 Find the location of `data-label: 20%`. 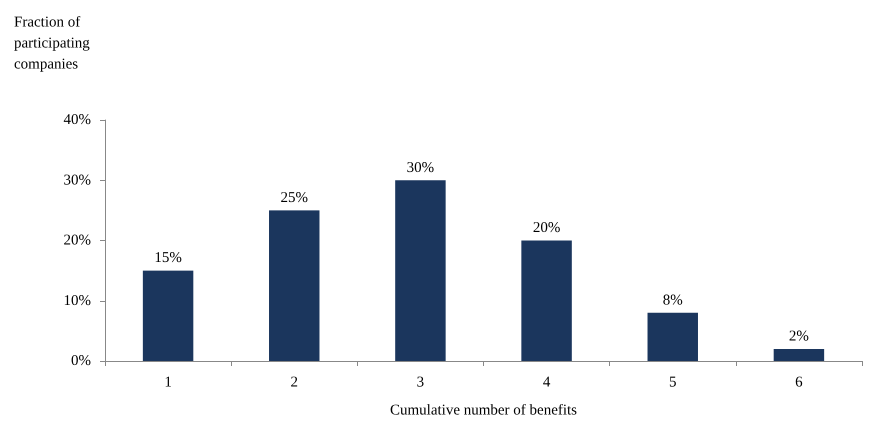

data-label: 20% is located at coordinates (546, 228).